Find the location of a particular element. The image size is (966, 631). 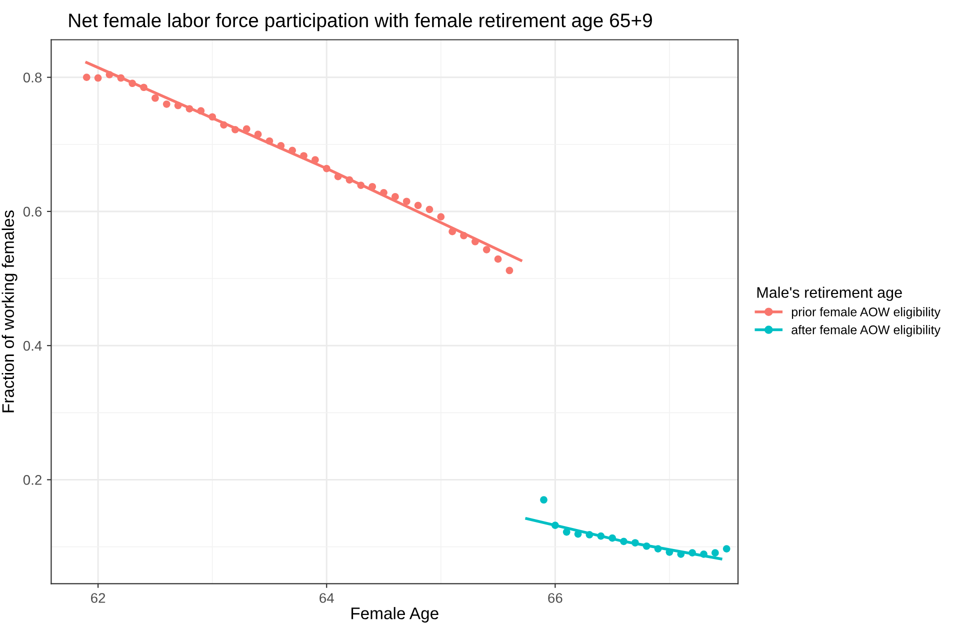

y-tick-label: 0.8 is located at coordinates (32, 77).